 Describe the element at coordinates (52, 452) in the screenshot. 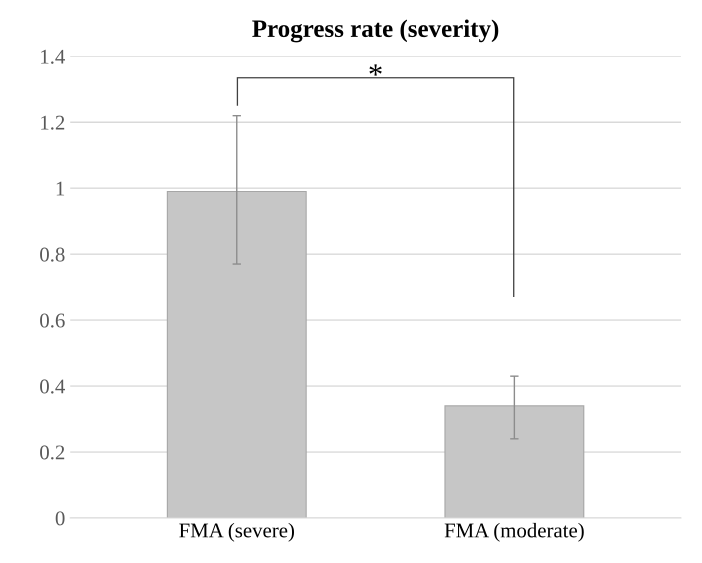

I see `y-tick-label: 0.2` at that location.